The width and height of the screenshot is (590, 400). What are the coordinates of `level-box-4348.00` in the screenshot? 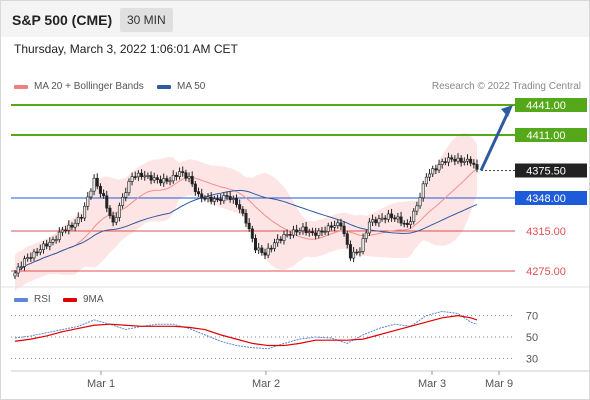 It's located at (551, 198).